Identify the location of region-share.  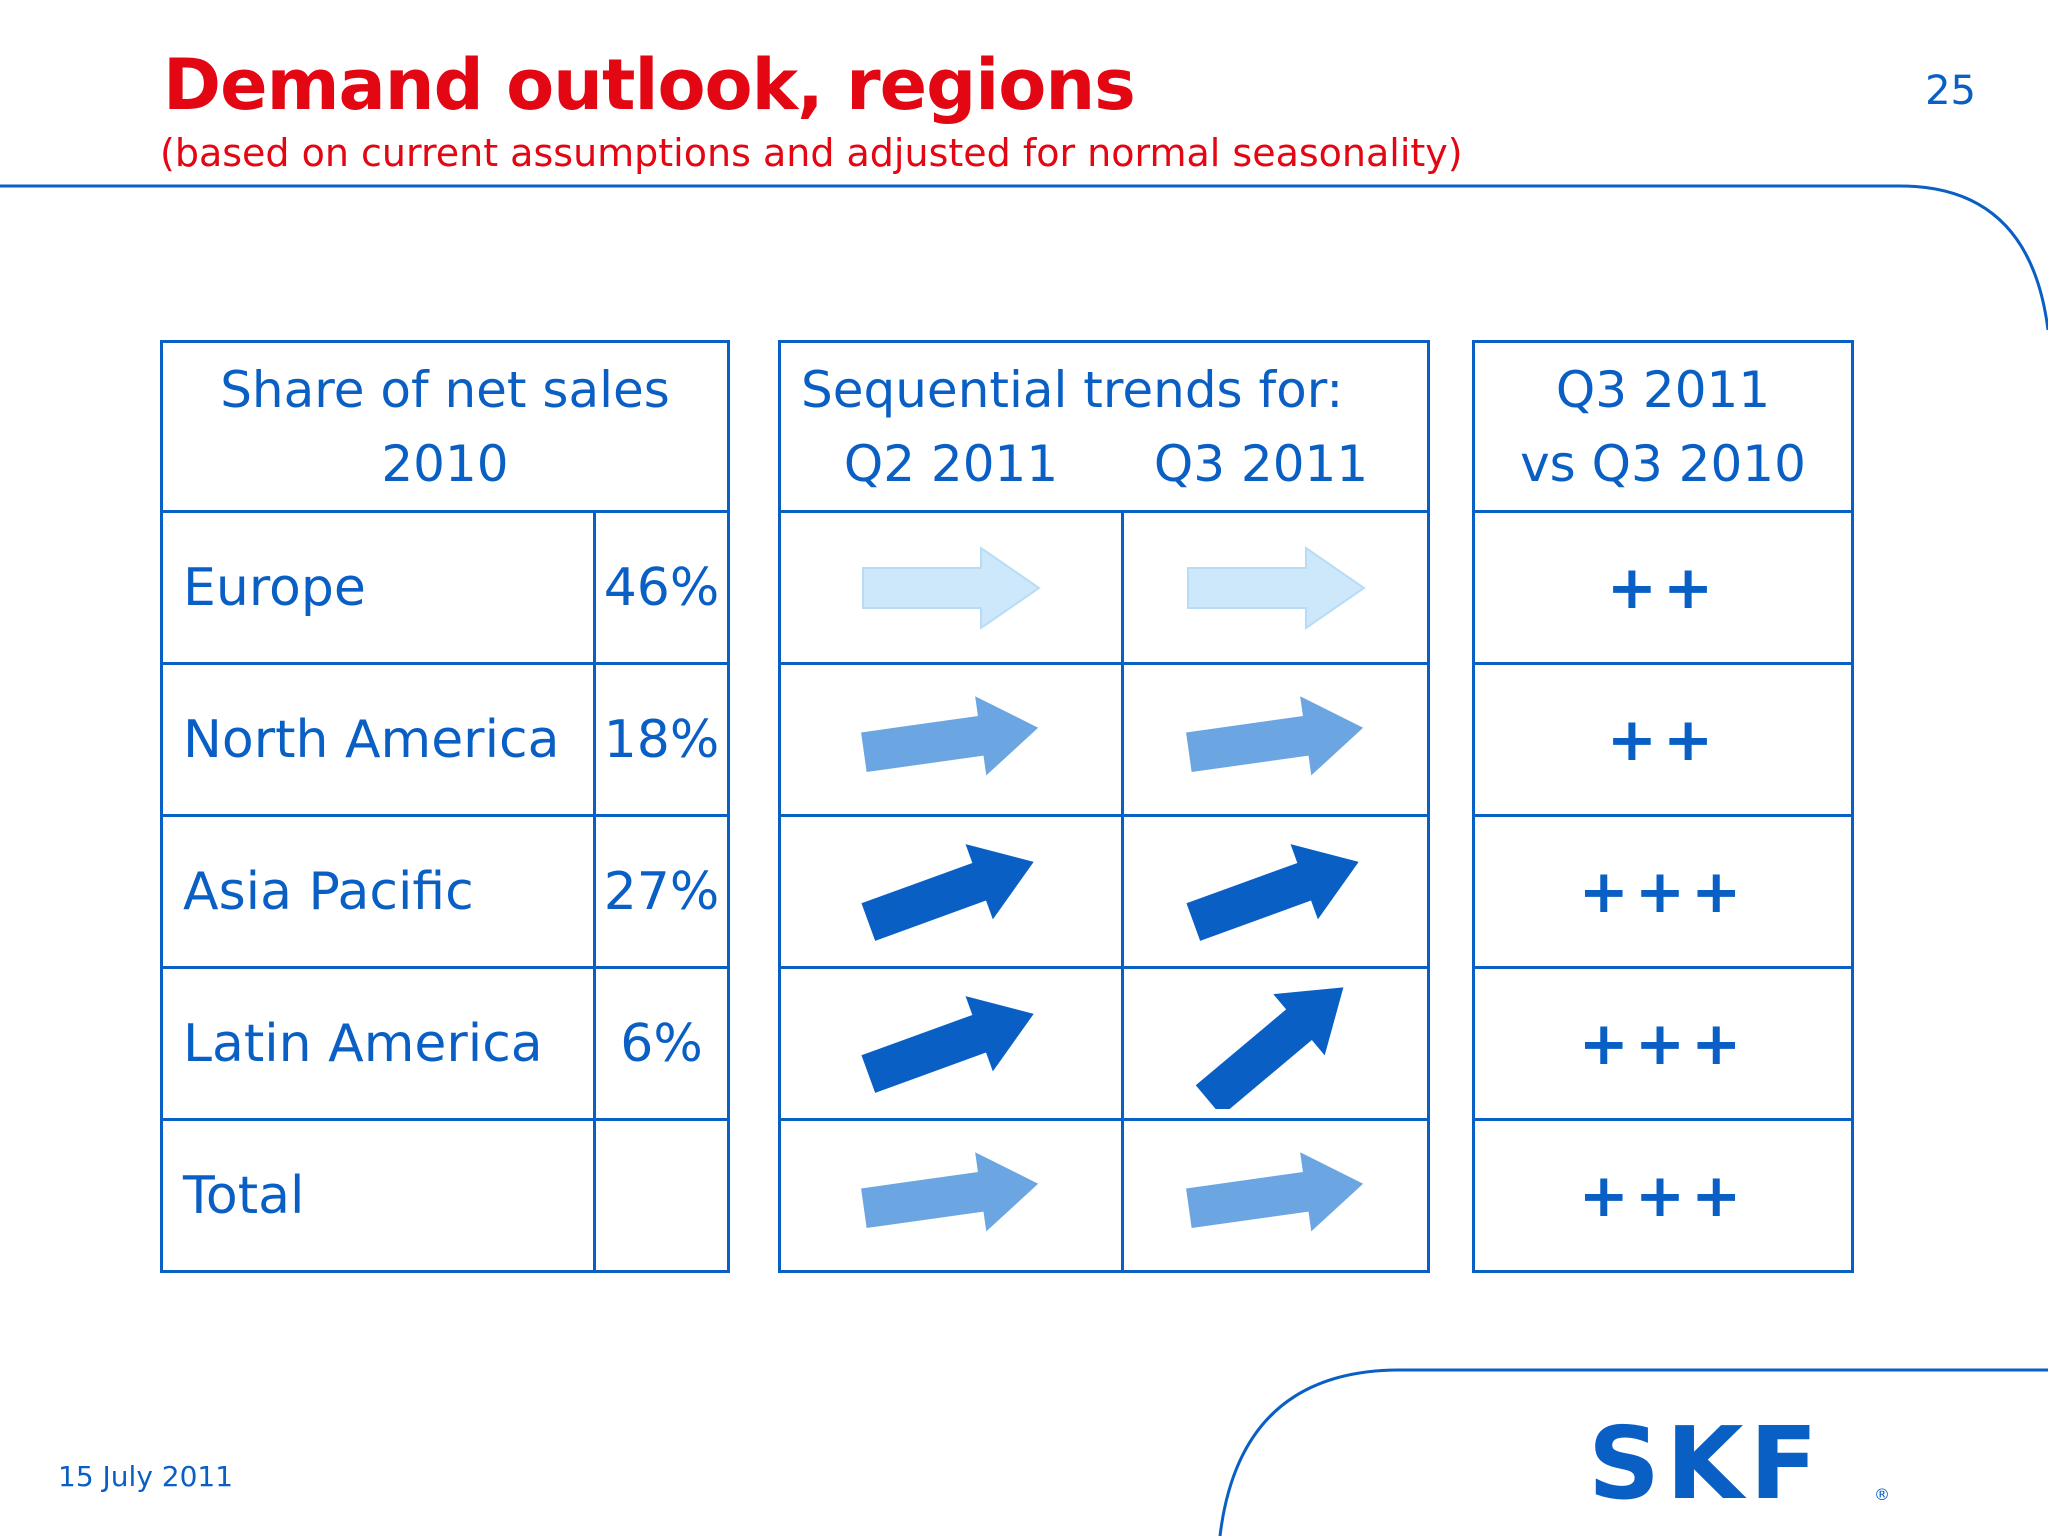
(661, 1195).